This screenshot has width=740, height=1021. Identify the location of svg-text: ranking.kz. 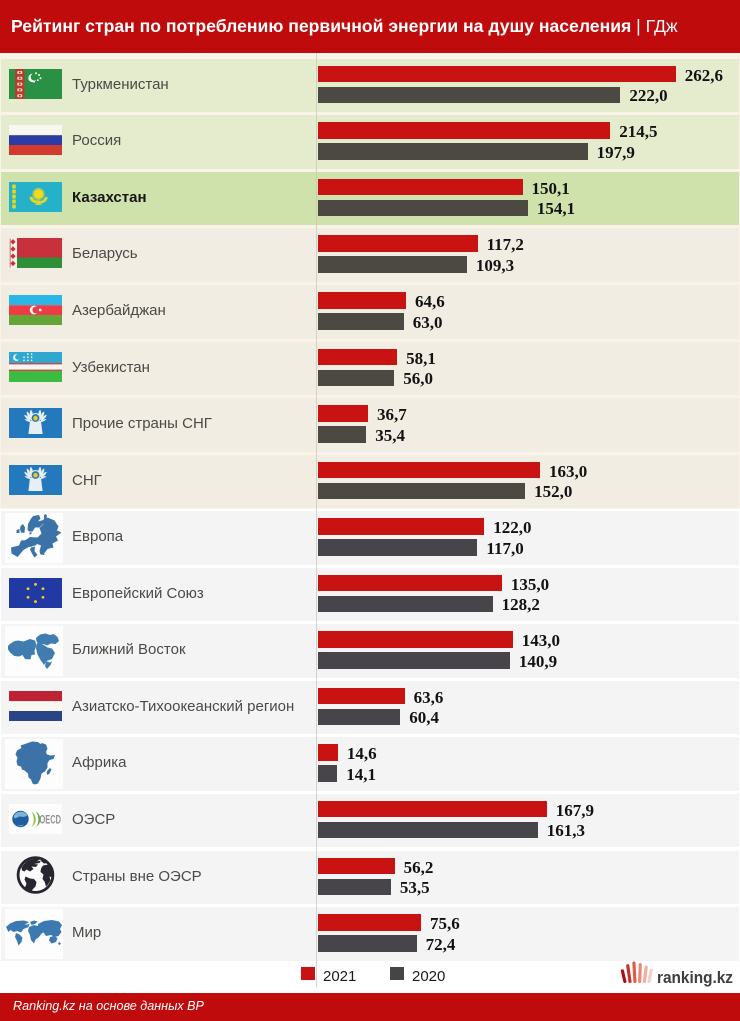
(695, 977).